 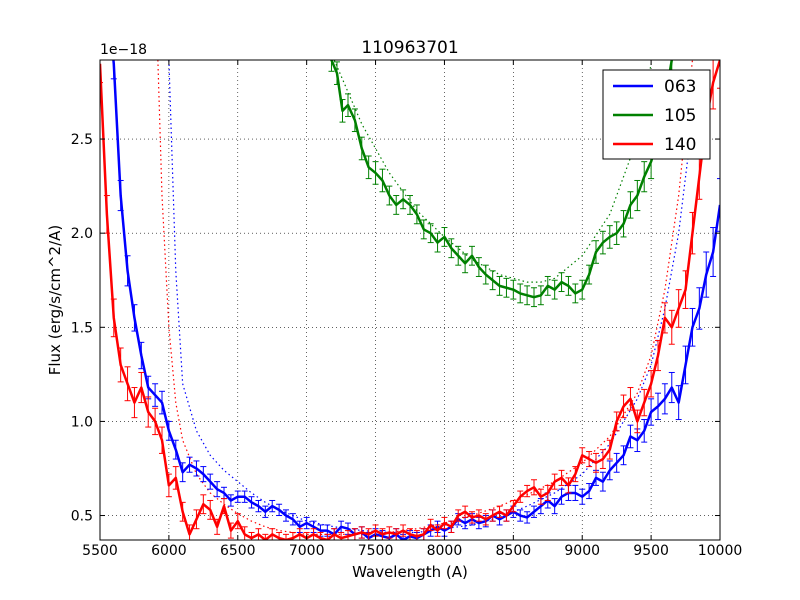 What do you see at coordinates (582, 551) in the screenshot?
I see `x-tick-label: 9000` at bounding box center [582, 551].